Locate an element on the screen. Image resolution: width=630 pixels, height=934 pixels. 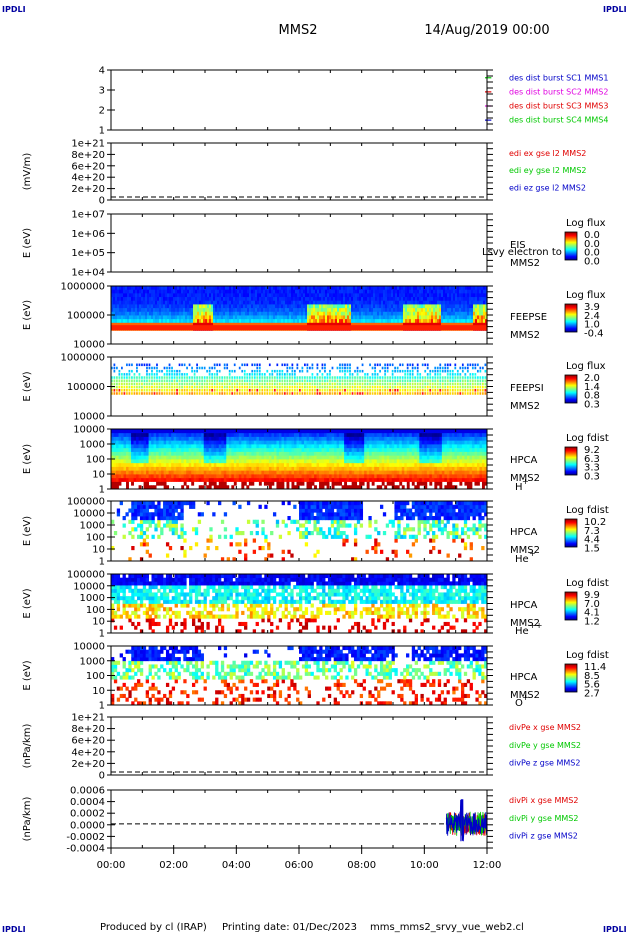
y-tick-label: 4e+20 is located at coordinates (88, 178).